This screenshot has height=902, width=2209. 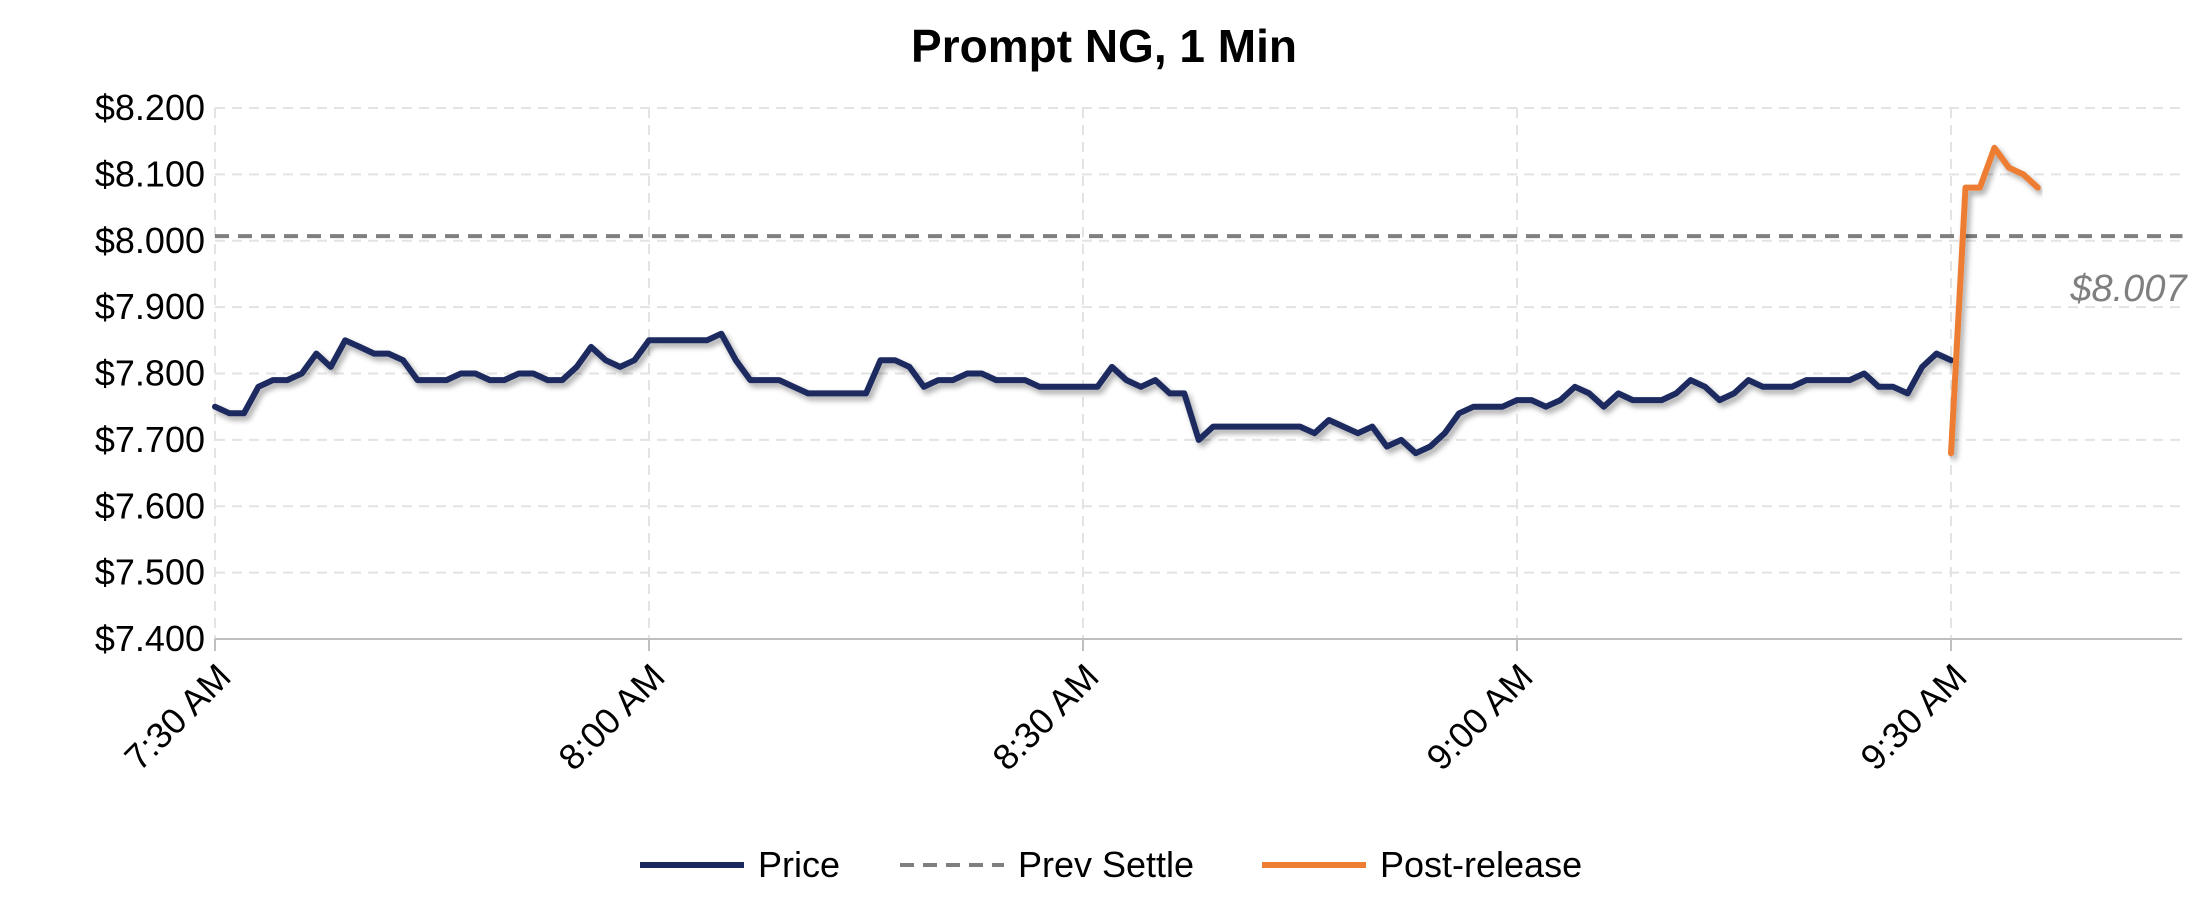 What do you see at coordinates (1083, 393) in the screenshot?
I see `series-price` at bounding box center [1083, 393].